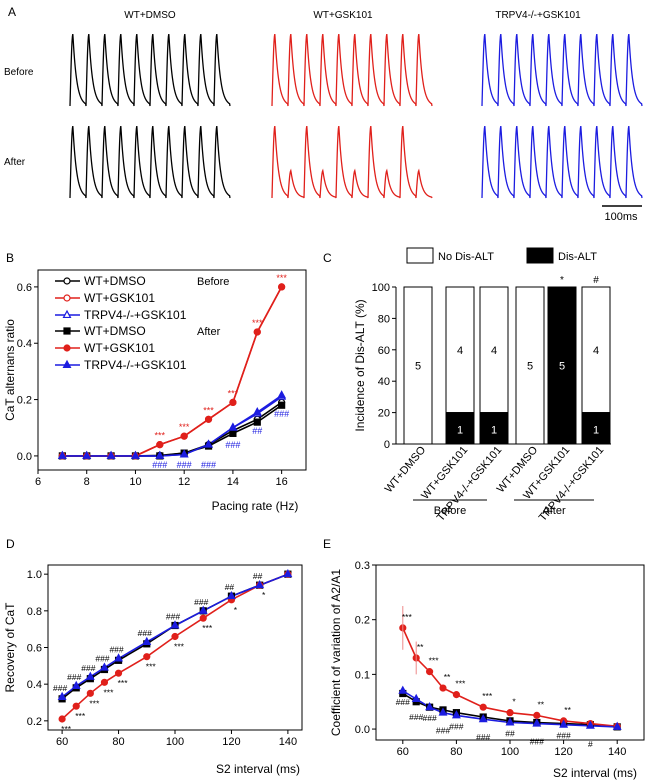 This screenshot has height=781, width=650. What do you see at coordinates (538, 15) in the screenshot?
I see `trace-column-title-3: TRPV4-/-+GSK101` at bounding box center [538, 15].